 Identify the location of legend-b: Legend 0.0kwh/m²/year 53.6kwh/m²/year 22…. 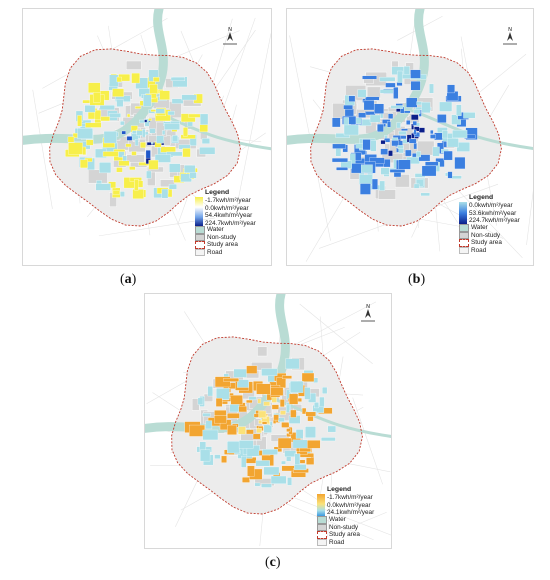
(489, 224).